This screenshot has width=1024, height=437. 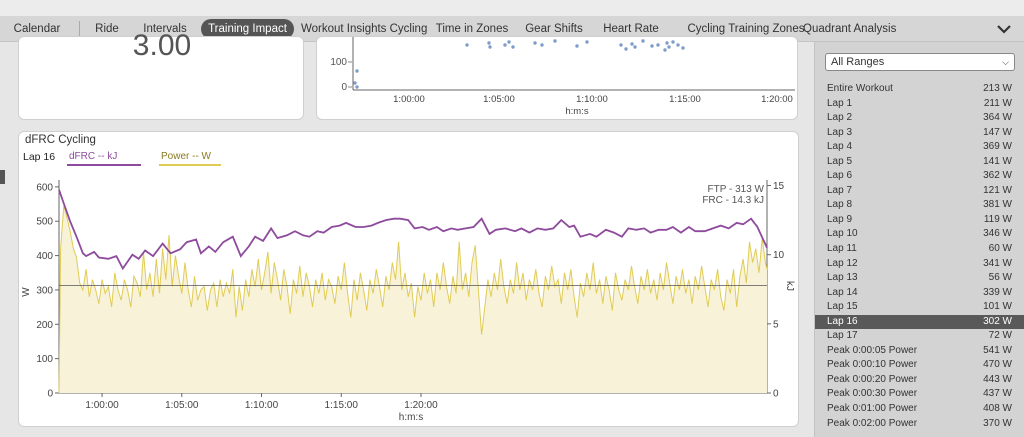 I want to click on card-title: dFRC Cycling, so click(x=60, y=140).